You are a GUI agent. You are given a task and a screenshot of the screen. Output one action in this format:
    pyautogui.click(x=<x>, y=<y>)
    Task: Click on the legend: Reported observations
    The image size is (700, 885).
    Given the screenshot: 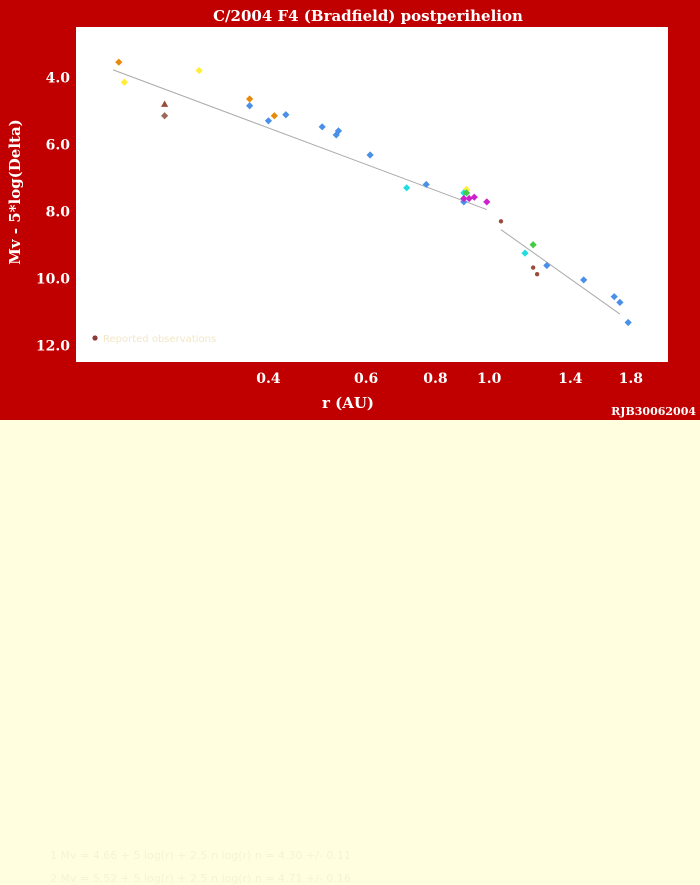 What is the action you would take?
    pyautogui.click(x=154, y=339)
    